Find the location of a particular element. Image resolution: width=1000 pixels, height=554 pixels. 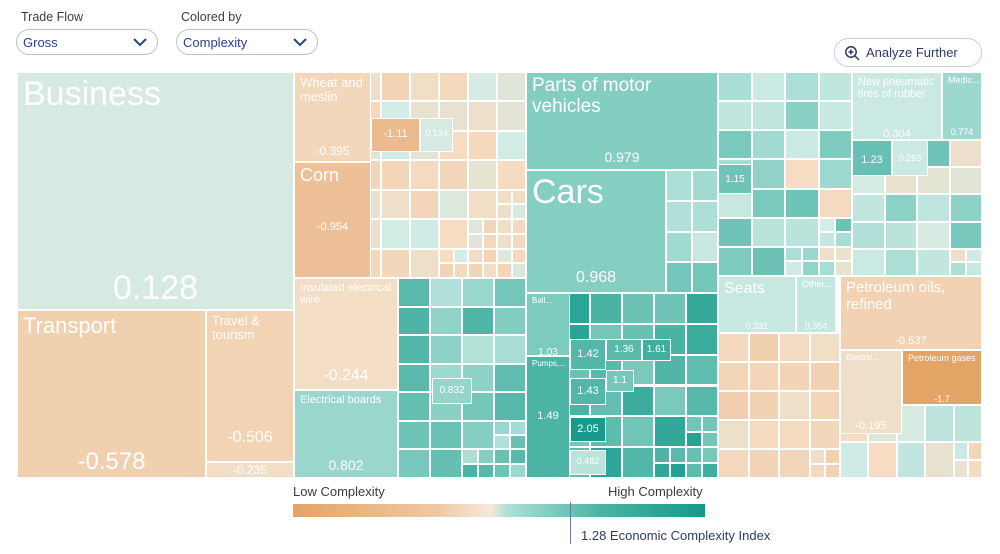

treemap-tile-labeled: 1.42 is located at coordinates (588, 354).